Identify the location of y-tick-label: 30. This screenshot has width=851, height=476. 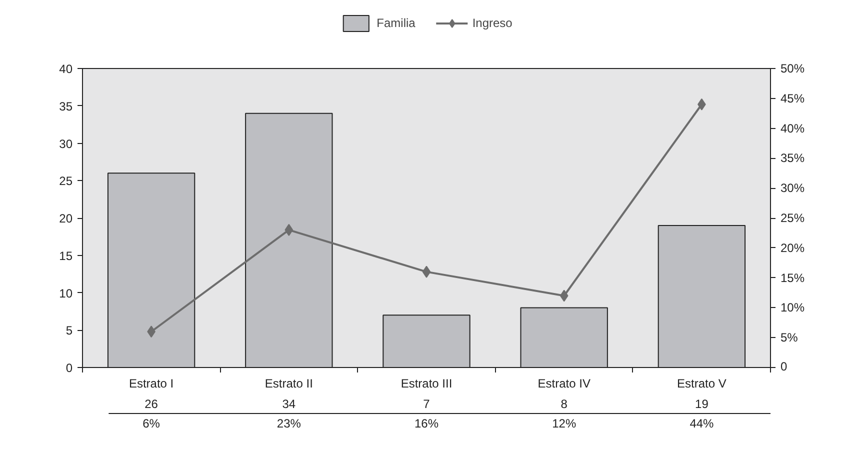
(66, 143).